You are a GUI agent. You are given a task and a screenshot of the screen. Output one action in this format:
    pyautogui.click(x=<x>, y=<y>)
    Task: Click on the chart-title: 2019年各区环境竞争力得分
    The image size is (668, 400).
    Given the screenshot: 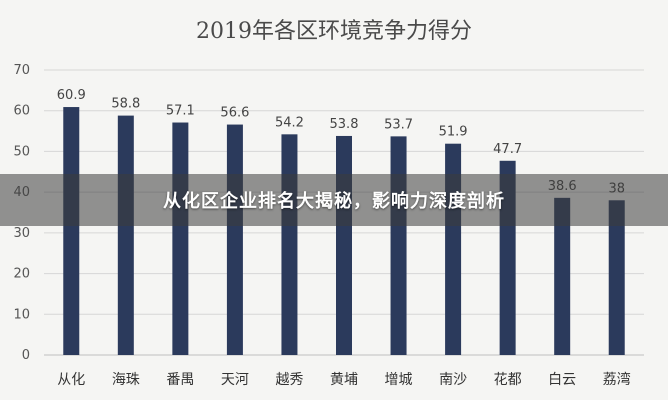 What is the action you would take?
    pyautogui.click(x=334, y=31)
    